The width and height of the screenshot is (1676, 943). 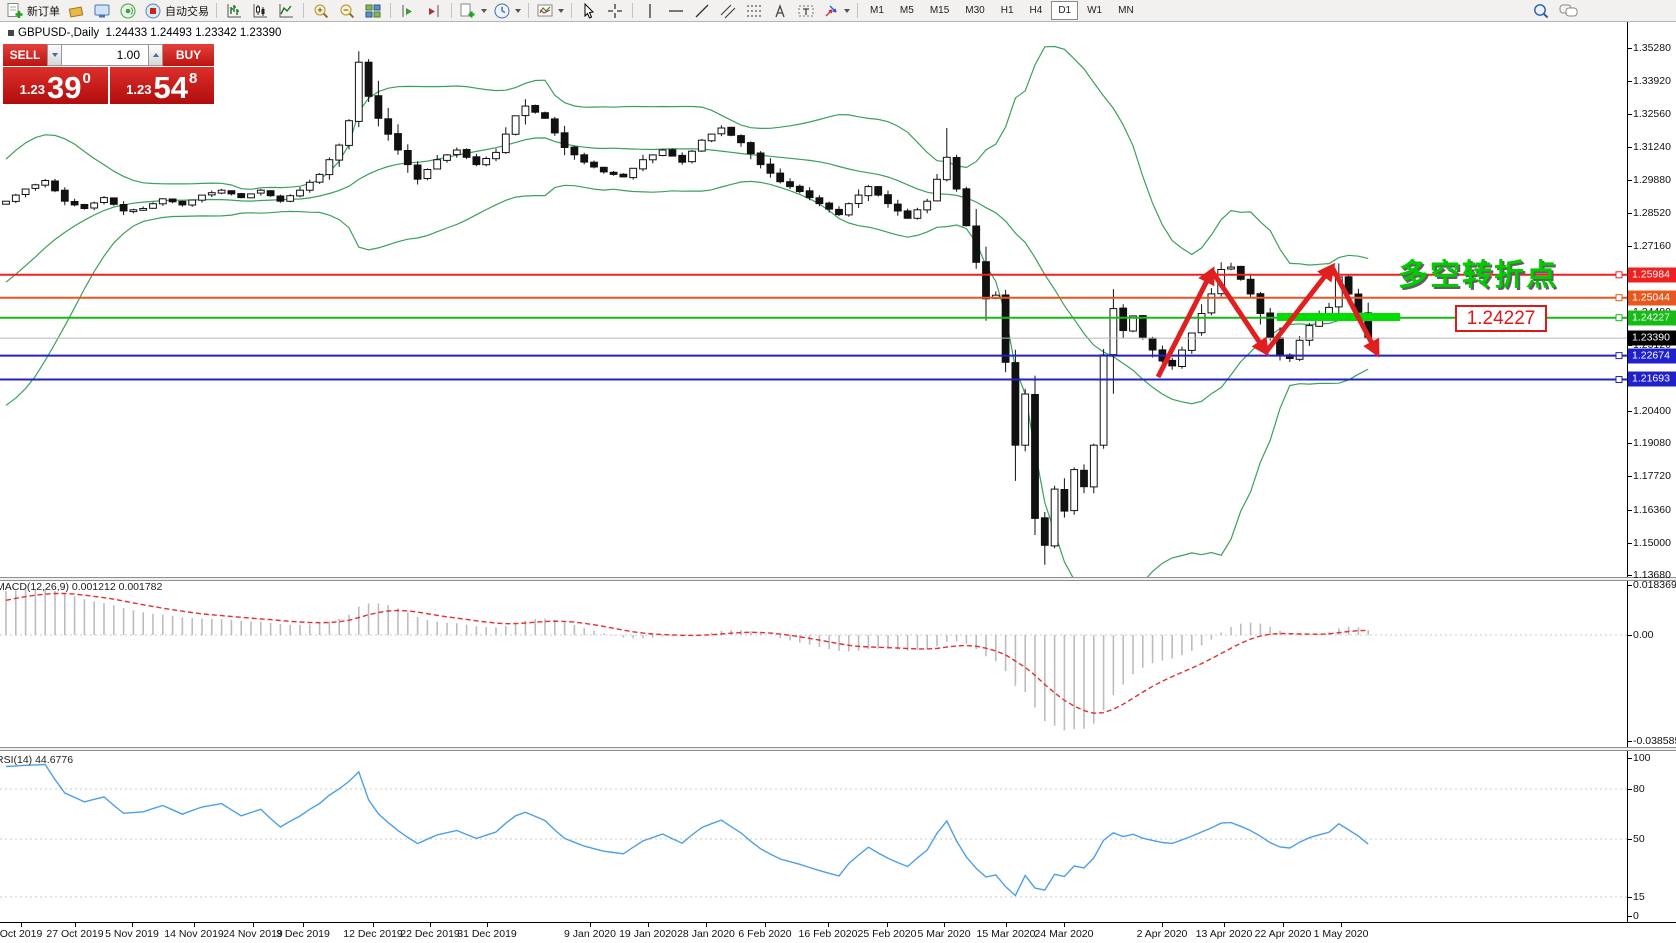 I want to click on horizontal-line-icon, so click(x=676, y=10).